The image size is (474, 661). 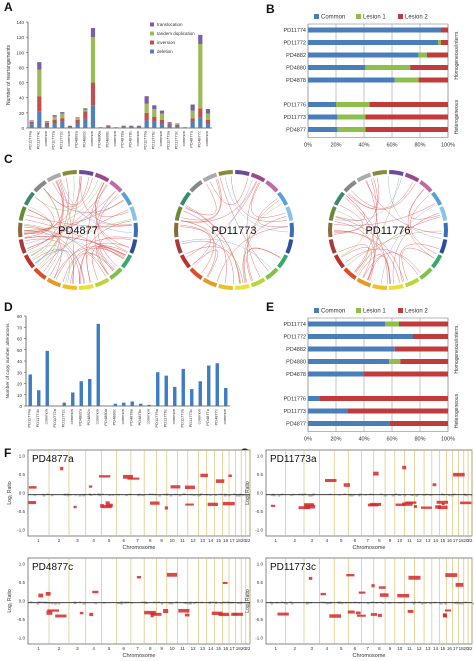 What do you see at coordinates (308, 146) in the screenshot?
I see `x-tick-label: 0%` at bounding box center [308, 146].